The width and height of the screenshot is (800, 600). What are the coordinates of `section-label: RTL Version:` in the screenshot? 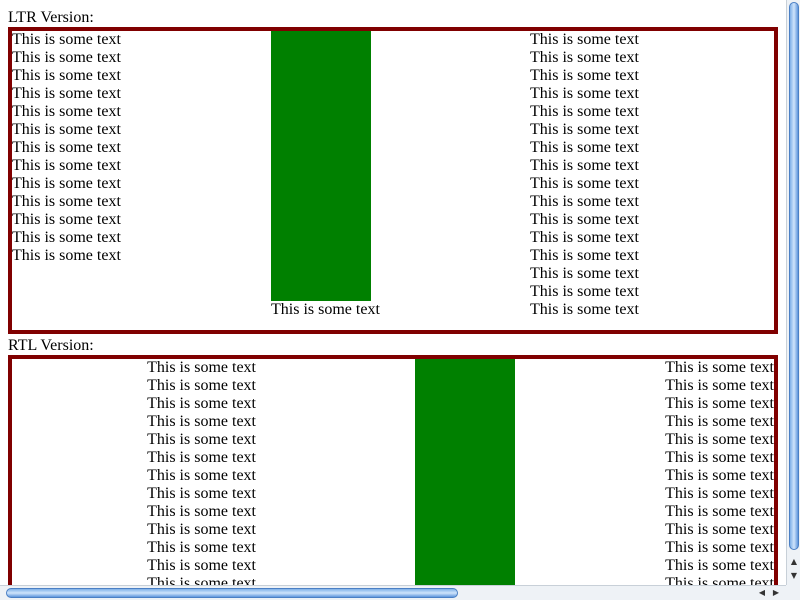 It's located at (51, 345).